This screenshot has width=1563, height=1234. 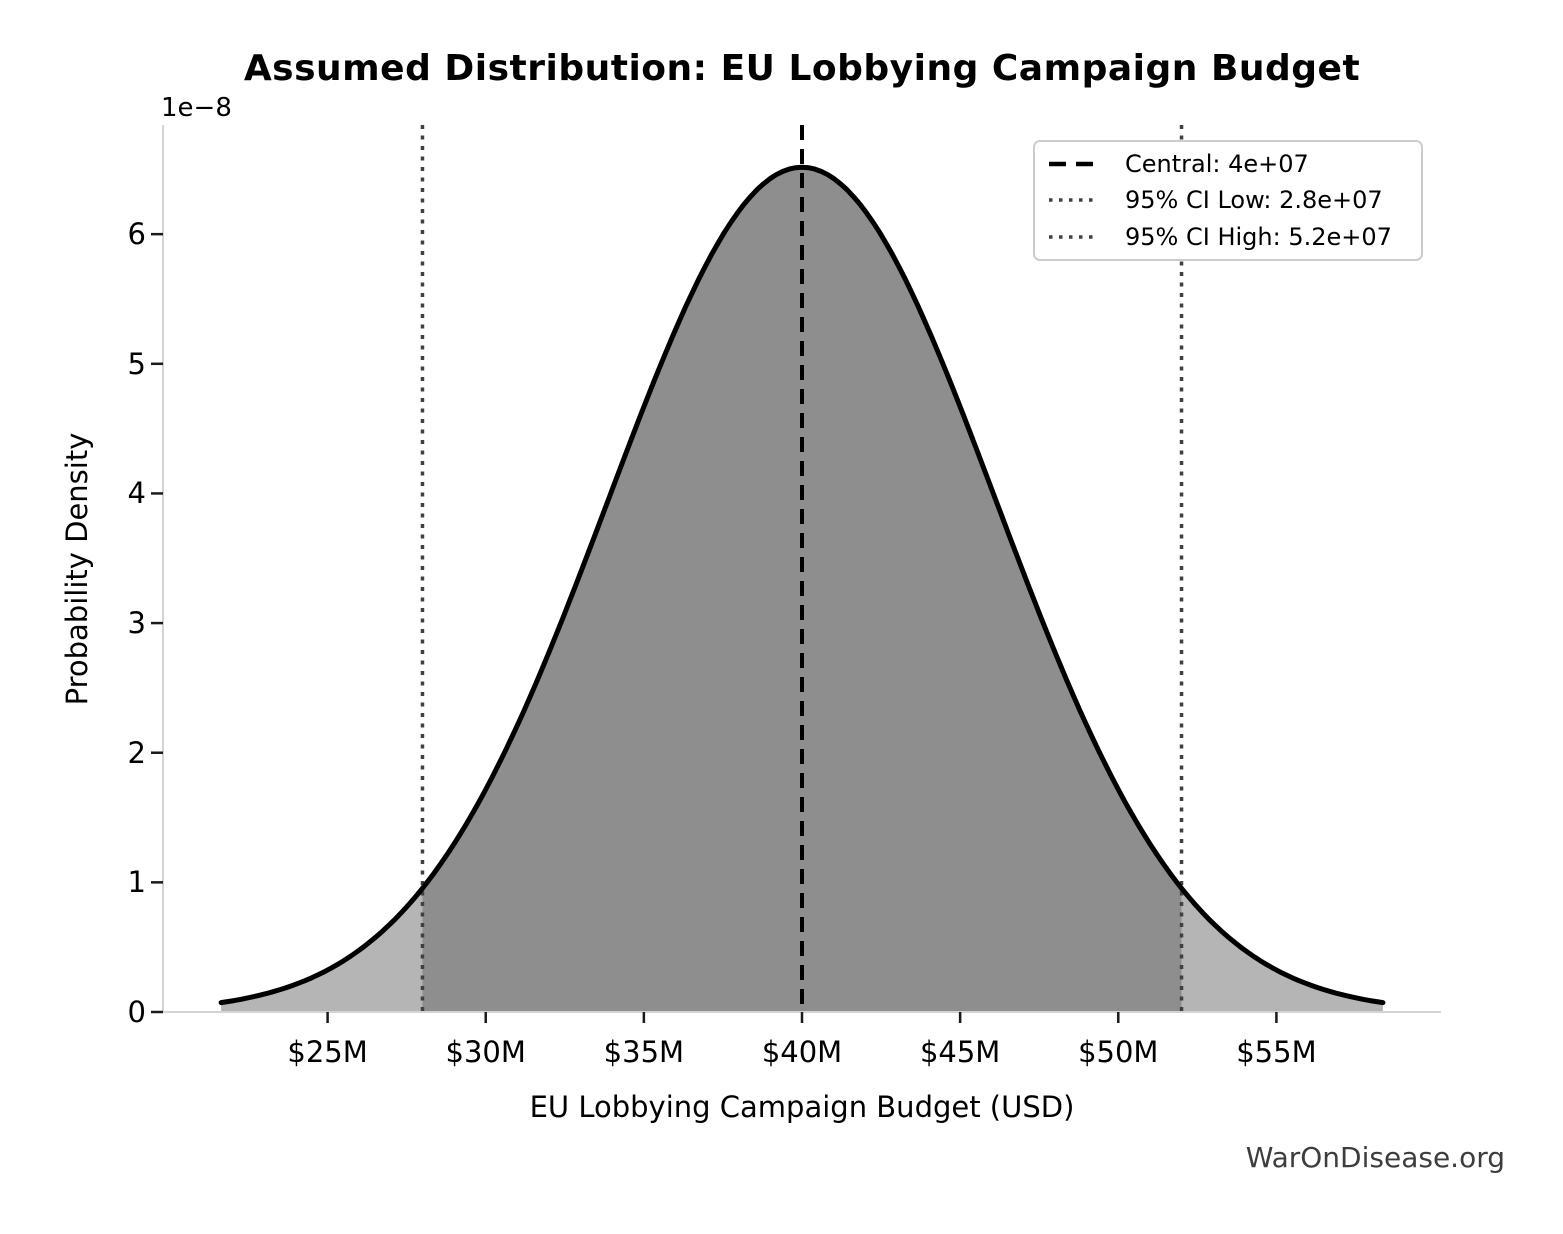 I want to click on x-tick-label: $50M, so click(x=1118, y=1052).